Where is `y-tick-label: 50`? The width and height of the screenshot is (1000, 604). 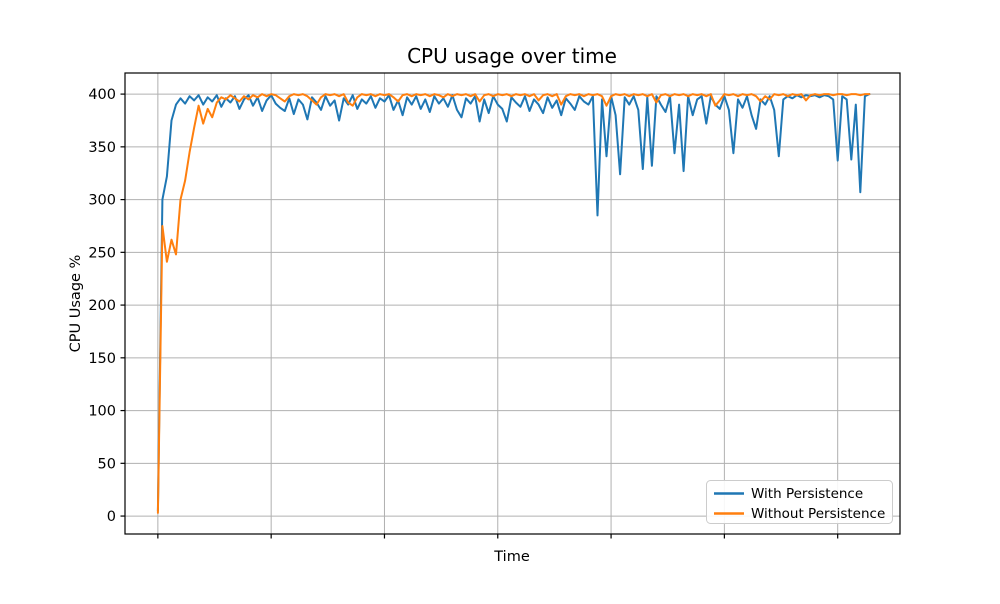 y-tick-label: 50 is located at coordinates (107, 464).